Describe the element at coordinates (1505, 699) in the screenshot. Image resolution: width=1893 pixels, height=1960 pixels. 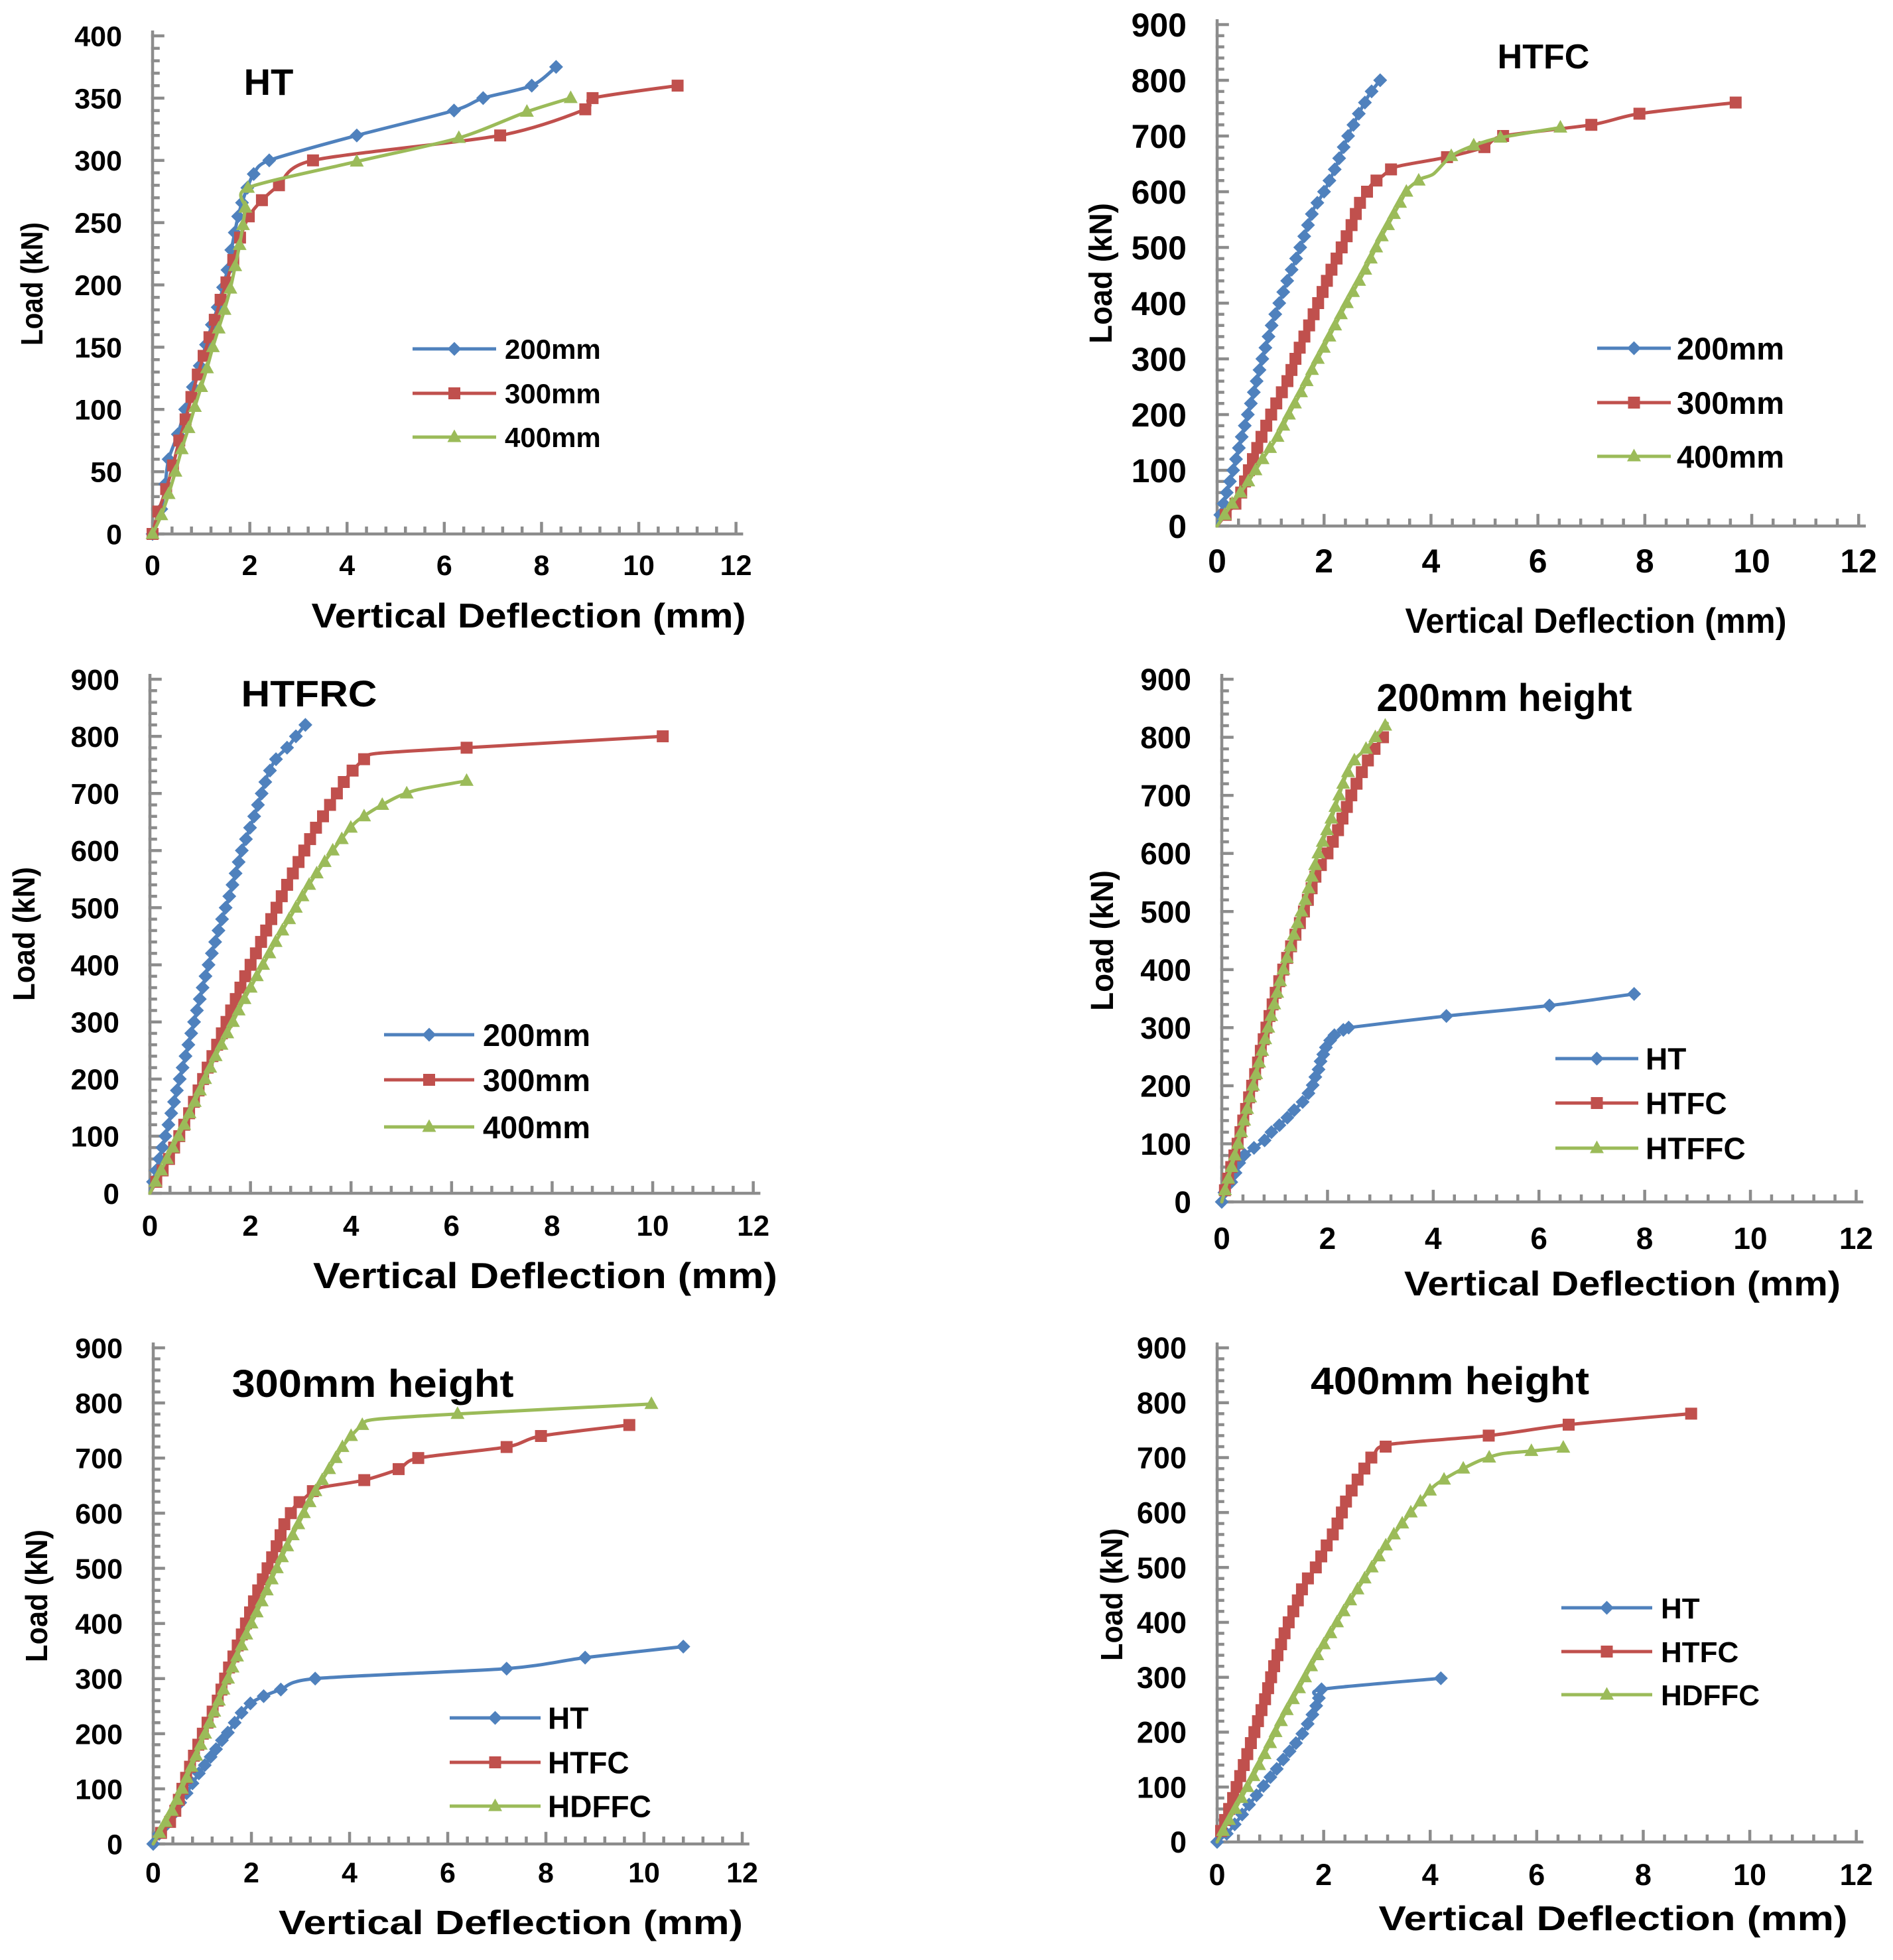
I see `svg-text: 200mm height` at that location.